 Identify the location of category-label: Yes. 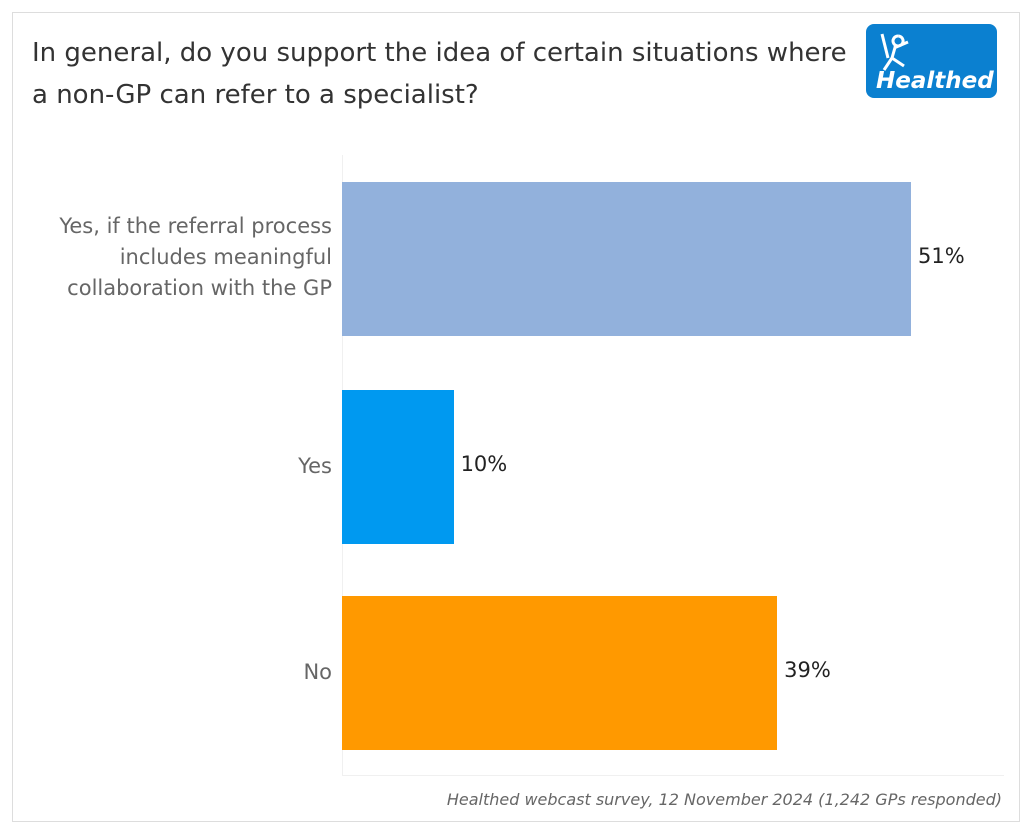
(315, 466).